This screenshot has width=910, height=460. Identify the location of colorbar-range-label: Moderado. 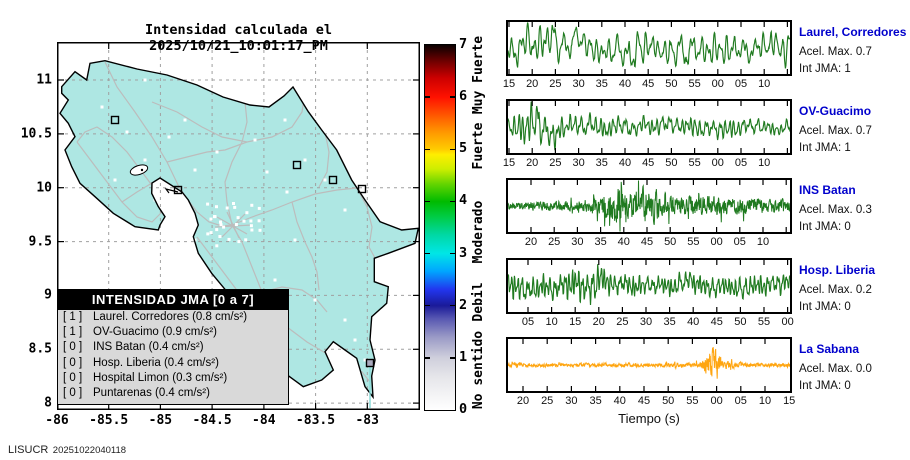
(478, 231).